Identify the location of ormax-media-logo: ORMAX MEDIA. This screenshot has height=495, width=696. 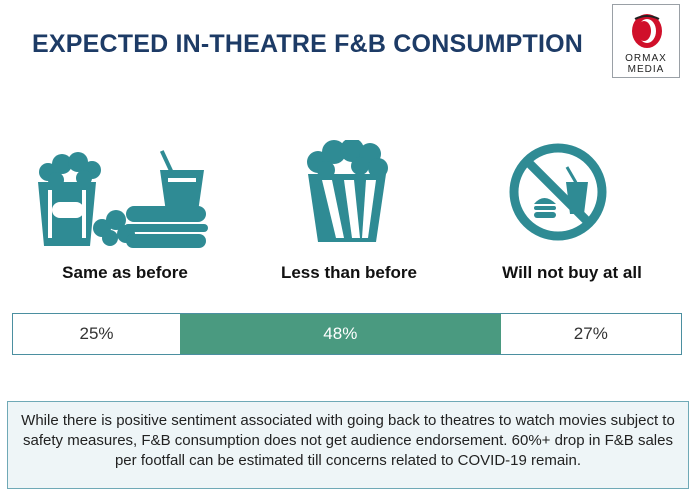
(646, 41).